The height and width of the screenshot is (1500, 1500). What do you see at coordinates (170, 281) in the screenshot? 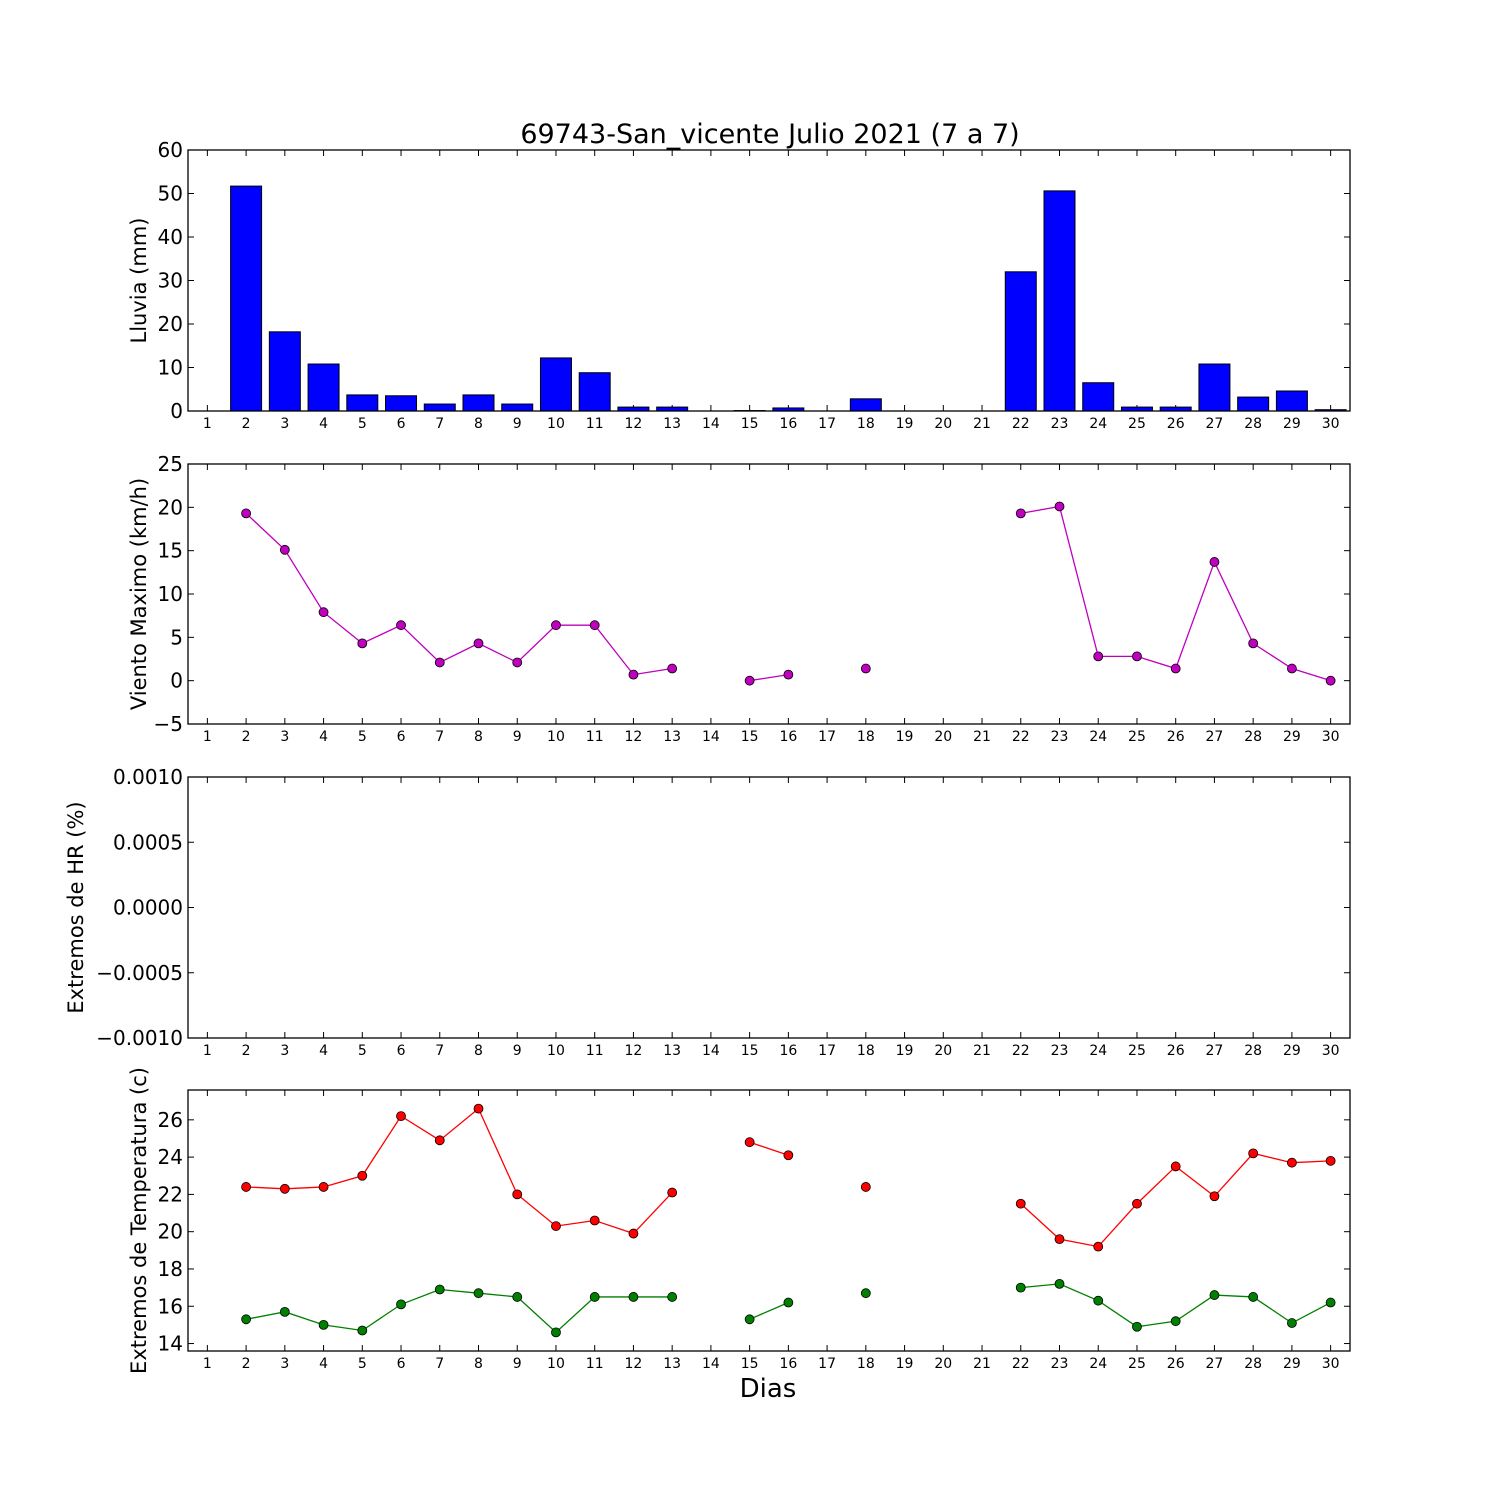
I see `y-tick-label: 30` at bounding box center [170, 281].